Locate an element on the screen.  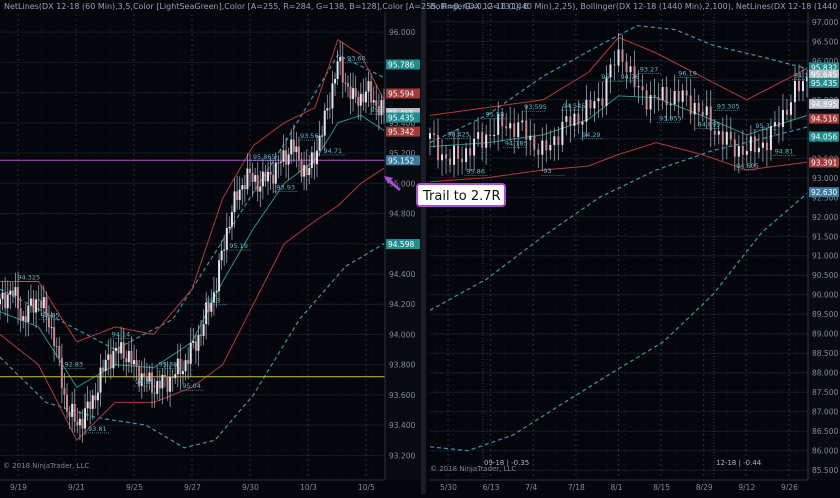
right-price-badge is located at coordinates (824, 118).